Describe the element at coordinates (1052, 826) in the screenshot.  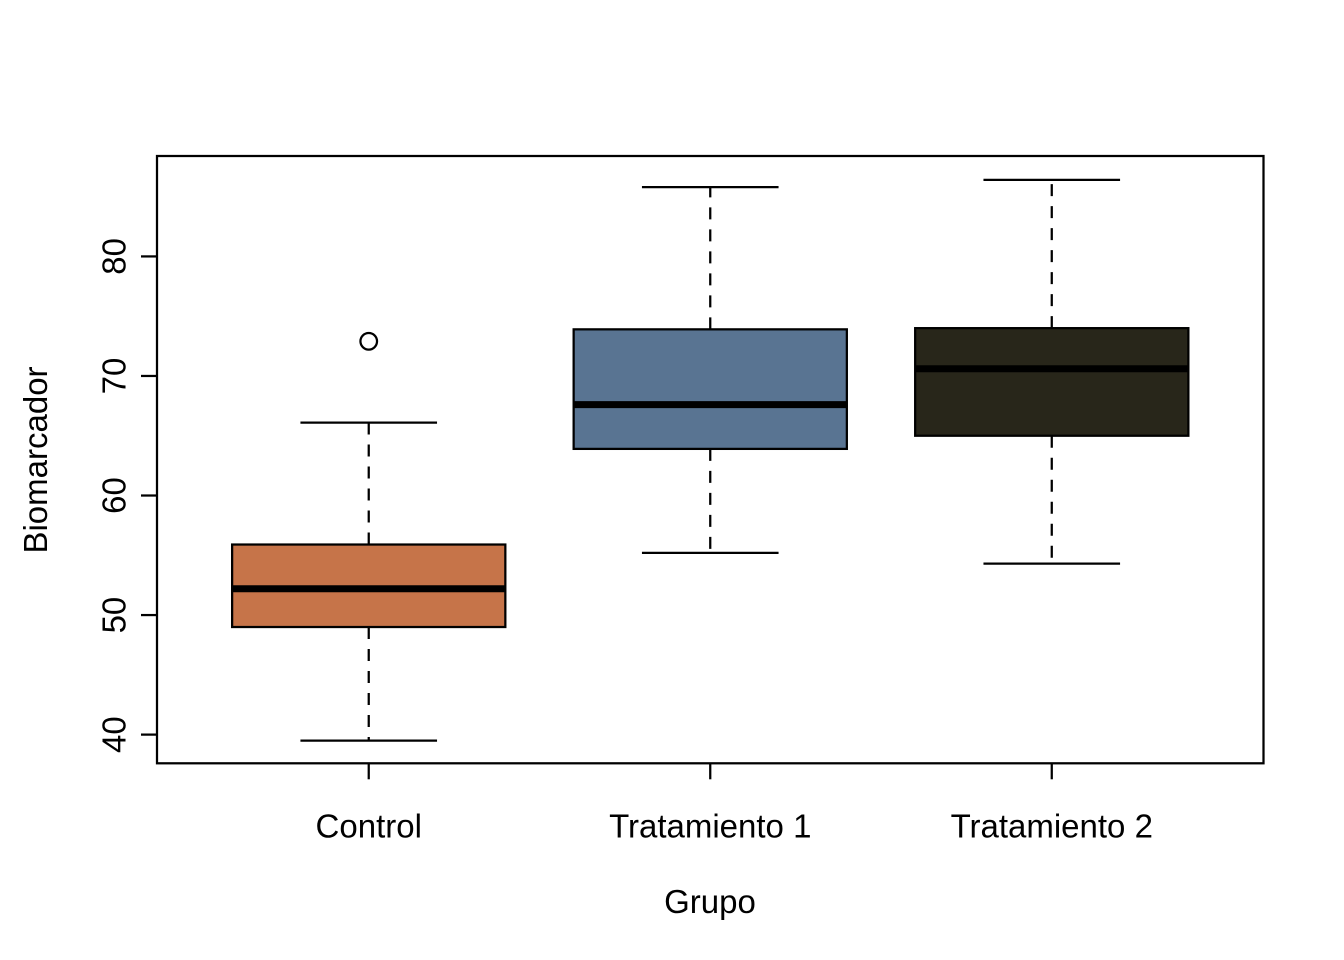
I see `x-tick-label: Tratamiento 2` at that location.